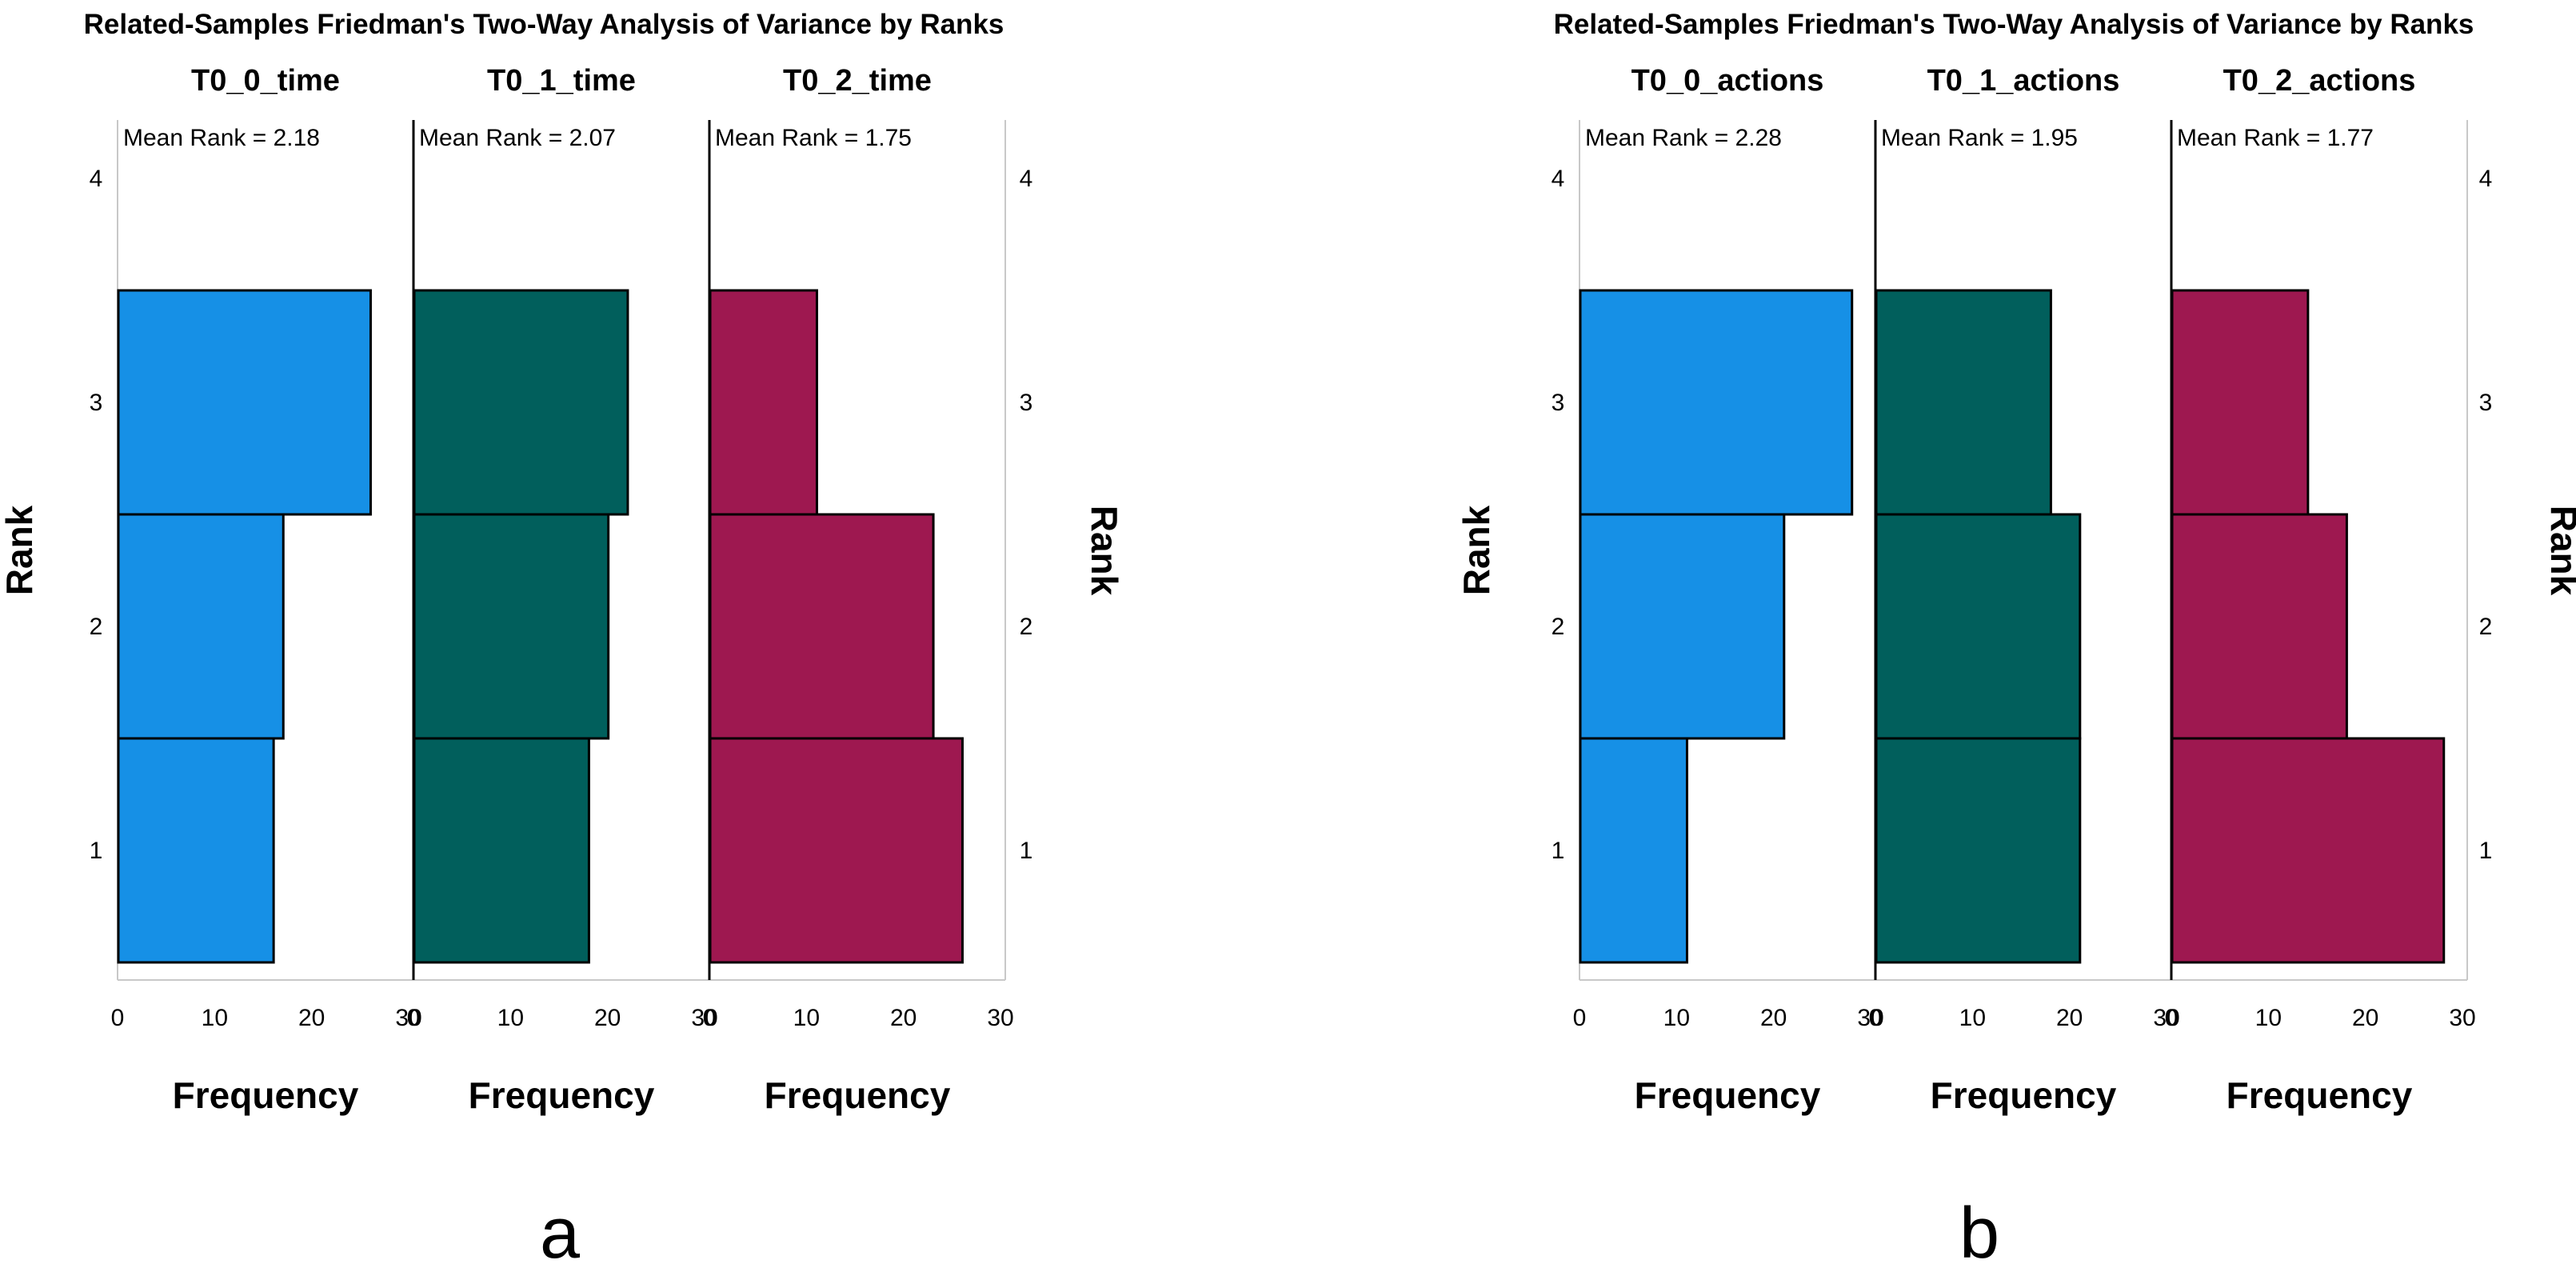 The image size is (2576, 1280). Describe the element at coordinates (222, 138) in the screenshot. I see `mean-rank-label: Mean Rank = 2.18` at that location.